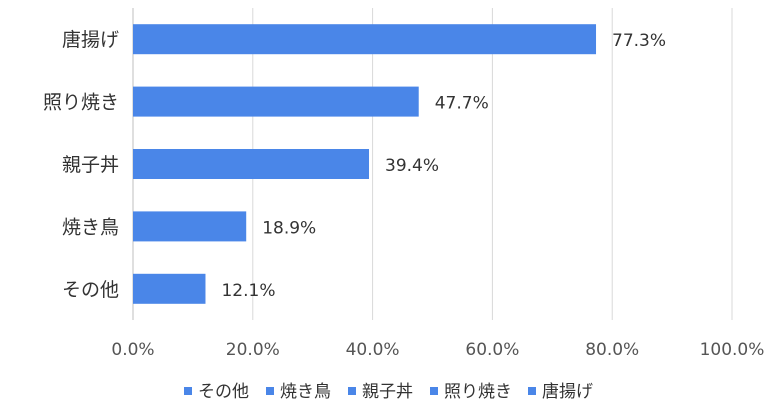 This screenshot has height=418, width=776. What do you see at coordinates (462, 104) in the screenshot?
I see `data-label: 47.7%` at bounding box center [462, 104].